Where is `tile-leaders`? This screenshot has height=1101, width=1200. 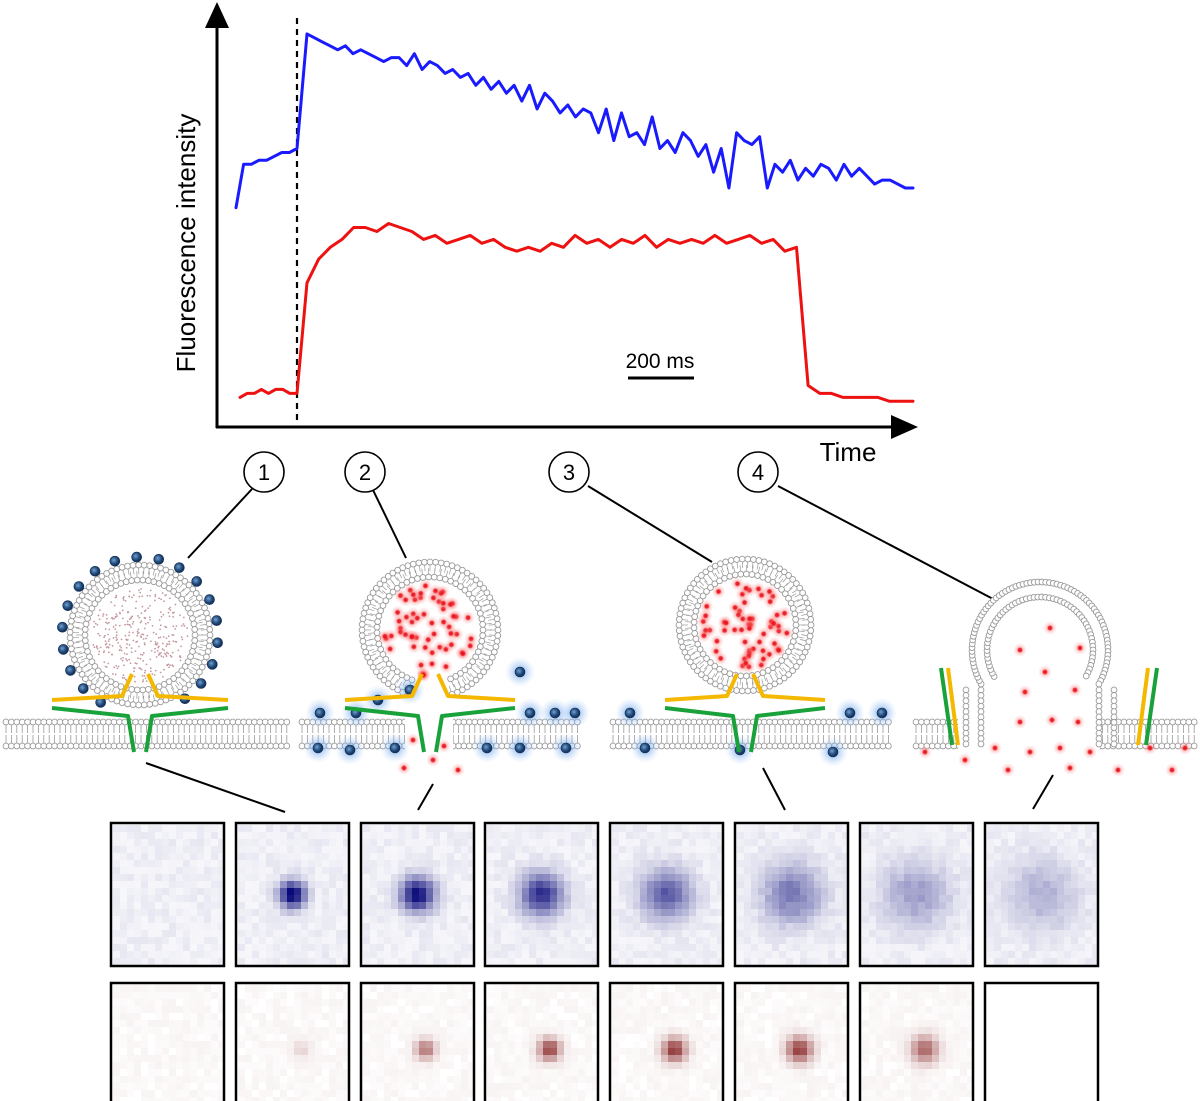
tile-leaders is located at coordinates (599, 787).